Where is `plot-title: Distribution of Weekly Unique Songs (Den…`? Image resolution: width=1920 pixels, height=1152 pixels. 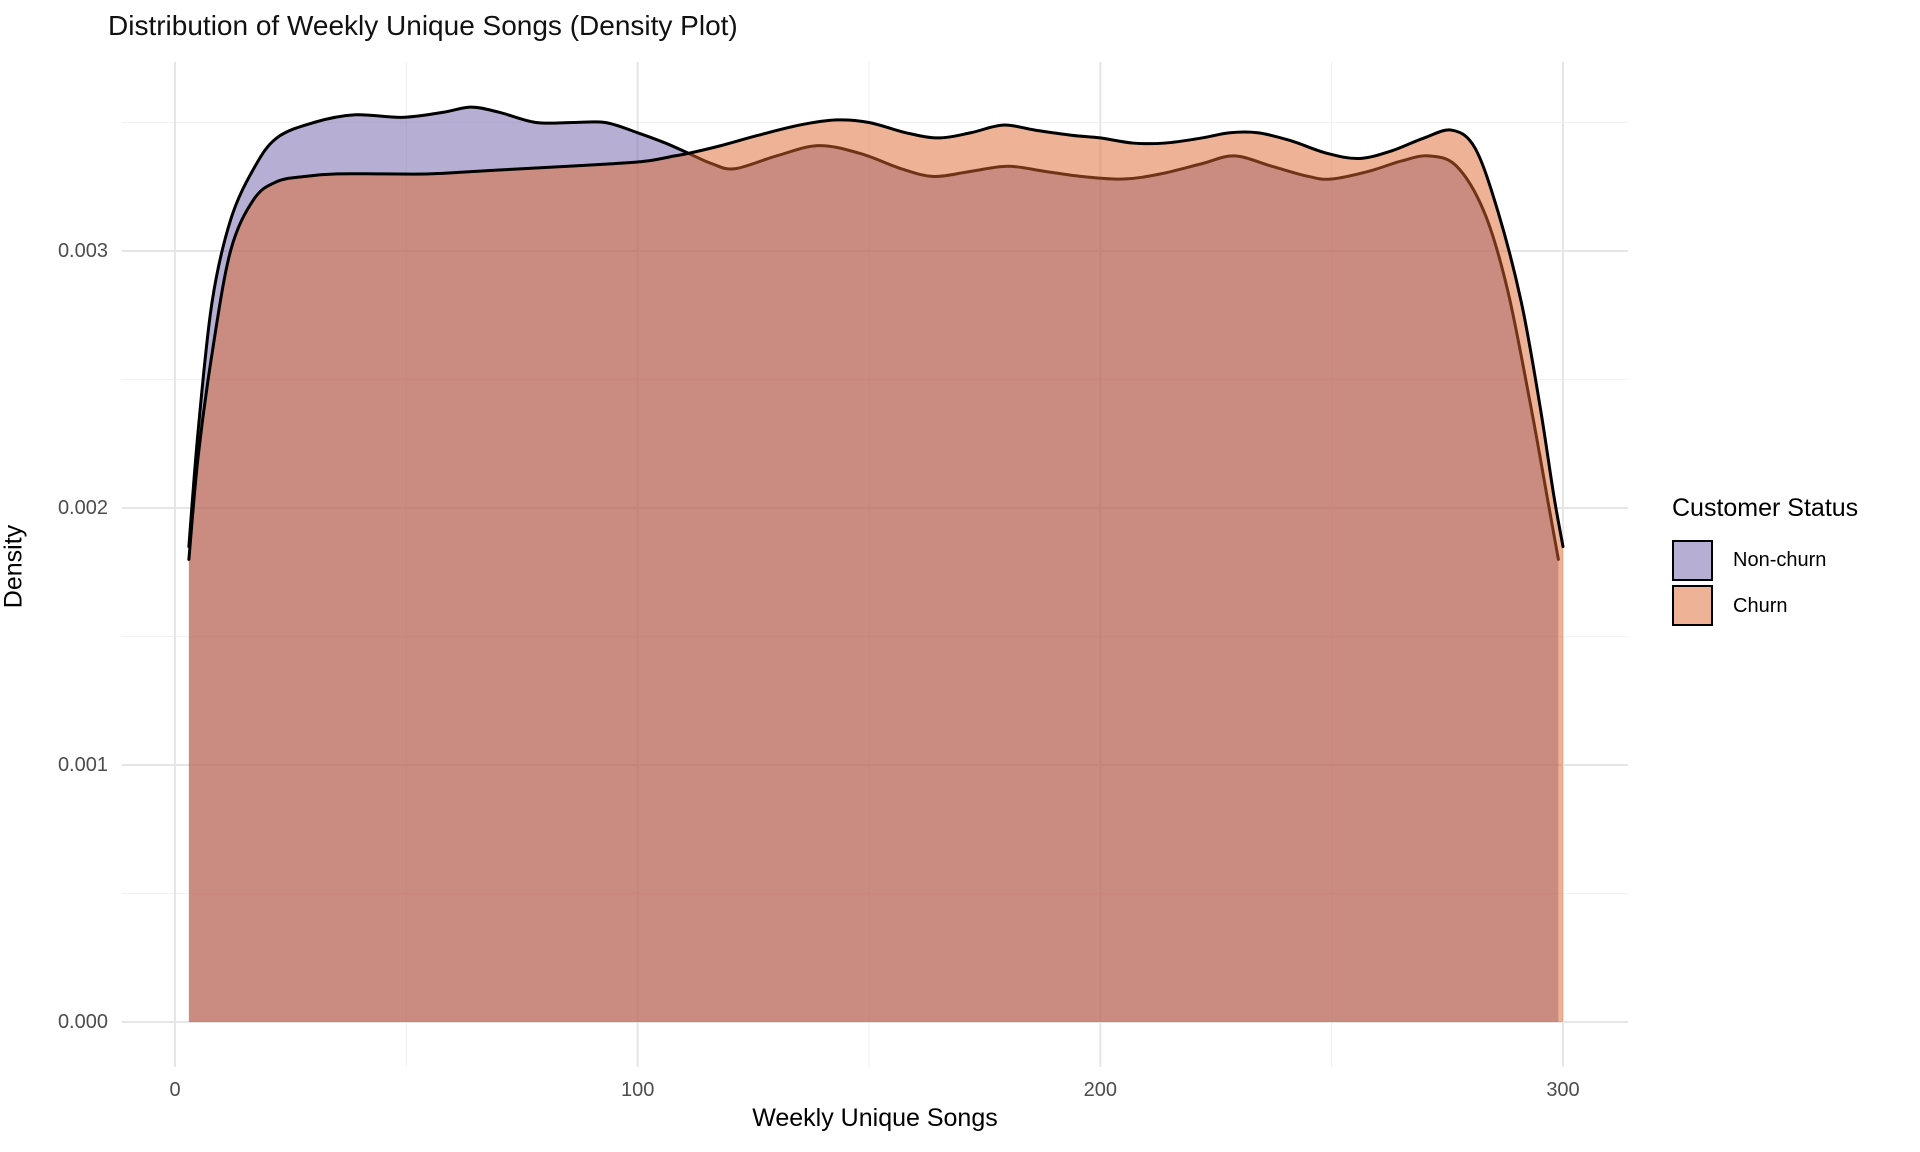 plot-title: Distribution of Weekly Unique Songs (Den… is located at coordinates (423, 25).